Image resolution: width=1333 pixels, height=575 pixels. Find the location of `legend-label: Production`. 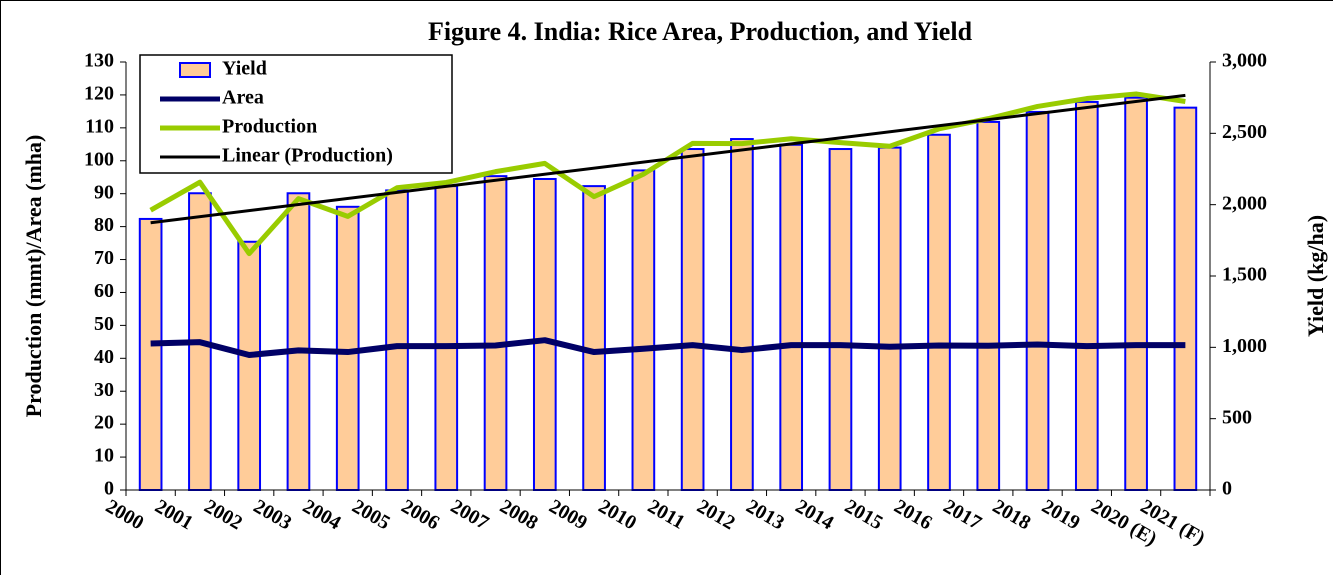

legend-label: Production is located at coordinates (269, 127).